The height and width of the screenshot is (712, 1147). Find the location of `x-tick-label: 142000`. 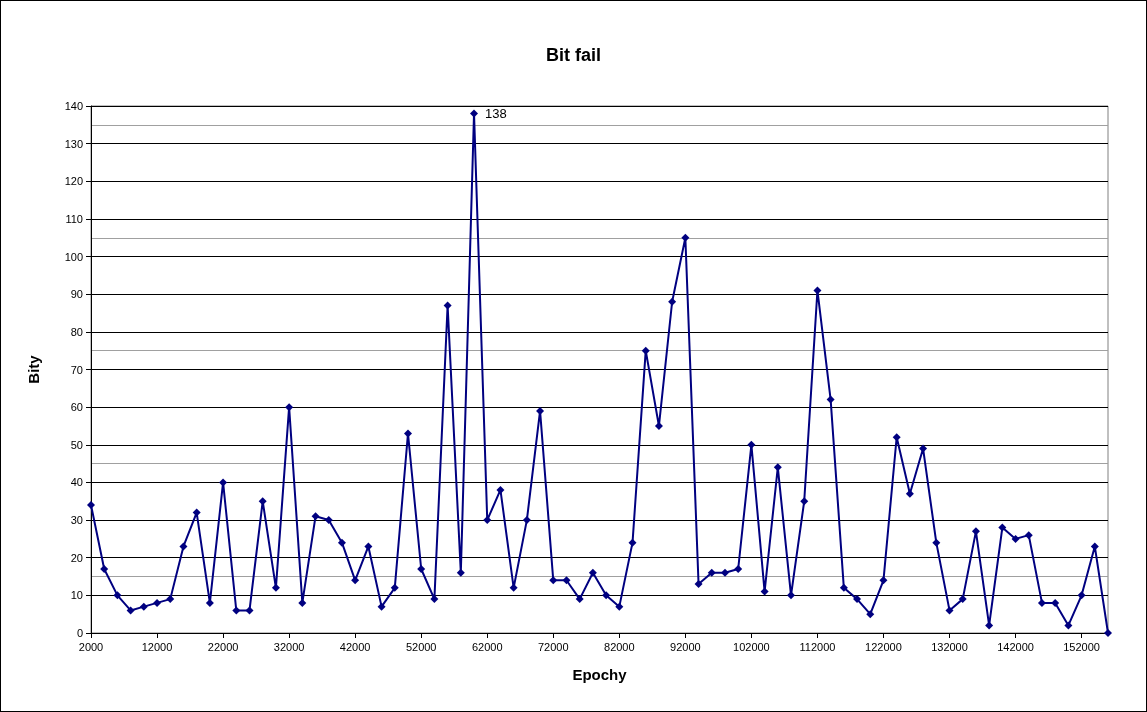

x-tick-label: 142000 is located at coordinates (1015, 646).